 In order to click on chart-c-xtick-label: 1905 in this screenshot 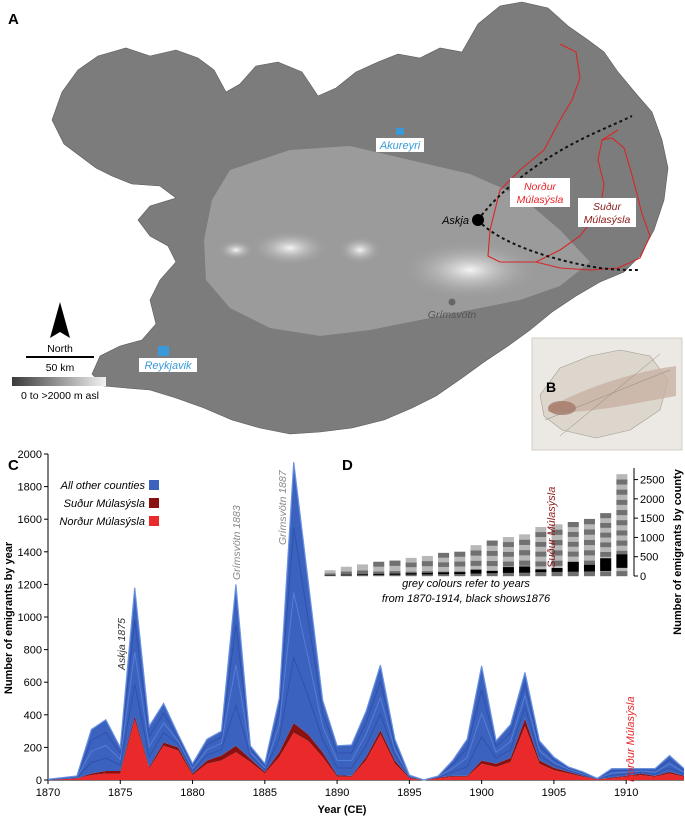, I will do `click(554, 793)`.